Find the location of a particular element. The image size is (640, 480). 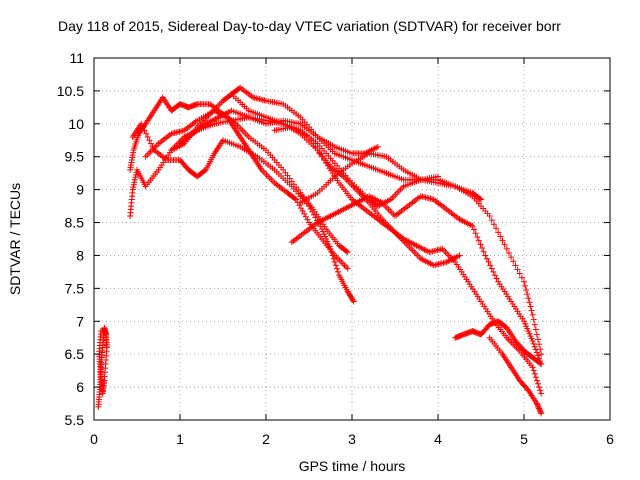

y-axis-label: SDTVAR / TECUs is located at coordinates (15, 239).